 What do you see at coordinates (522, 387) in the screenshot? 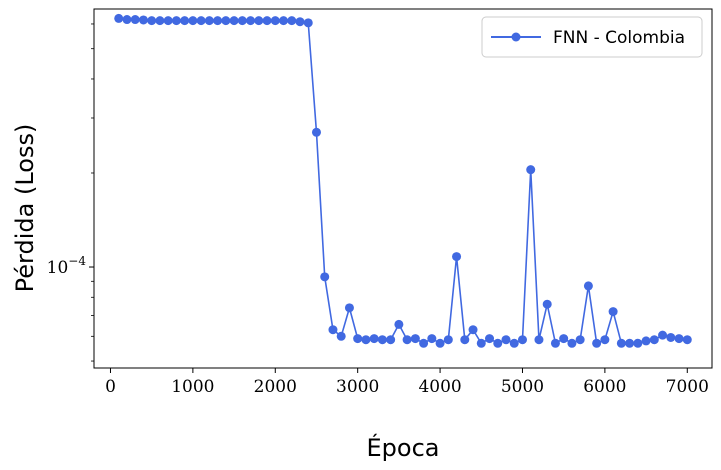
I see `x-tick-label: 5000` at bounding box center [522, 387].